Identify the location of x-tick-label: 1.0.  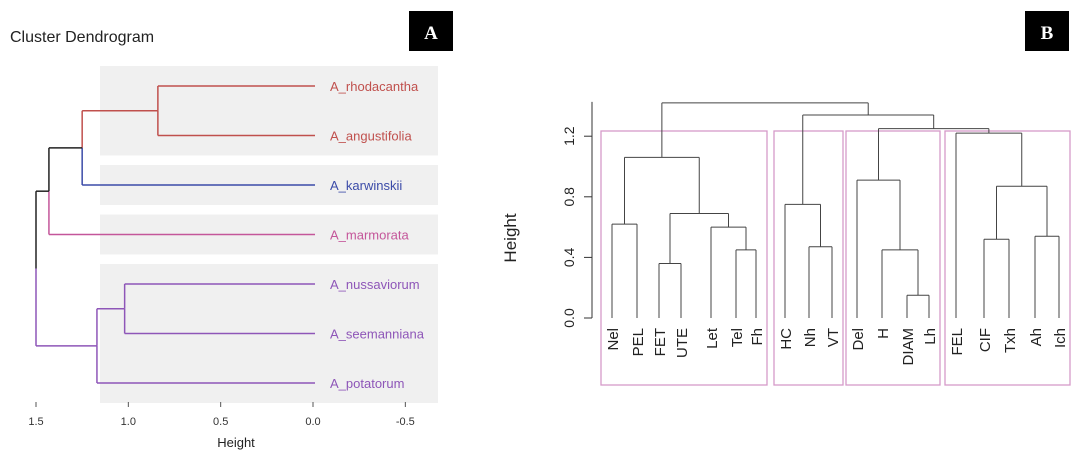
(128, 422).